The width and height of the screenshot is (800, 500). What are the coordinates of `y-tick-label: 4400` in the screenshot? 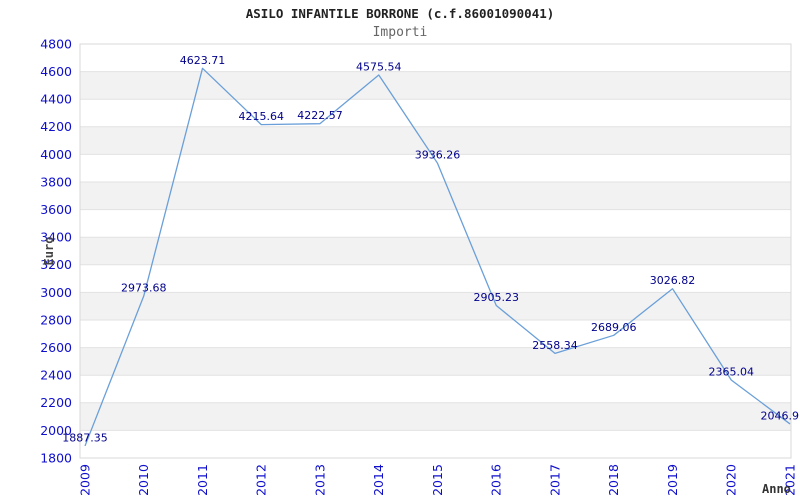 It's located at (56, 99).